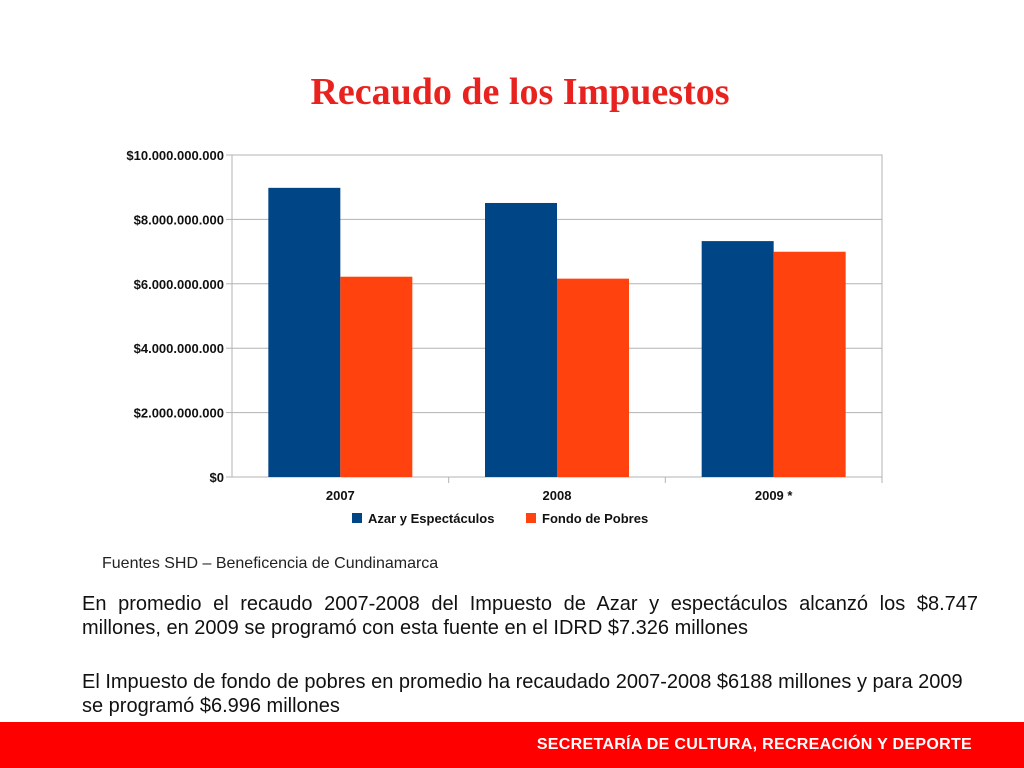 The height and width of the screenshot is (768, 1024). What do you see at coordinates (179, 219) in the screenshot?
I see `y-tick-label: $8.000.000.000` at bounding box center [179, 219].